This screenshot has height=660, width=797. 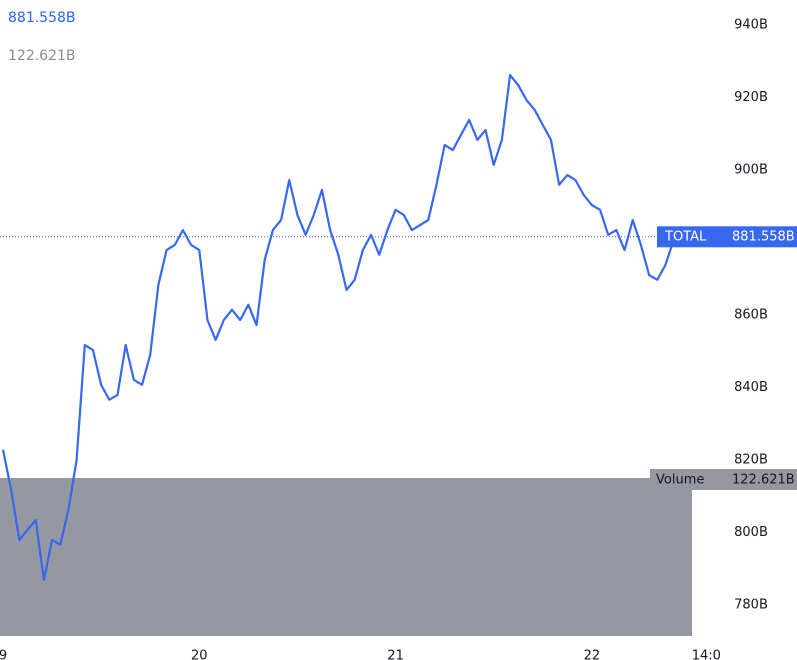 I want to click on x-tick-label: 21, so click(x=395, y=654).